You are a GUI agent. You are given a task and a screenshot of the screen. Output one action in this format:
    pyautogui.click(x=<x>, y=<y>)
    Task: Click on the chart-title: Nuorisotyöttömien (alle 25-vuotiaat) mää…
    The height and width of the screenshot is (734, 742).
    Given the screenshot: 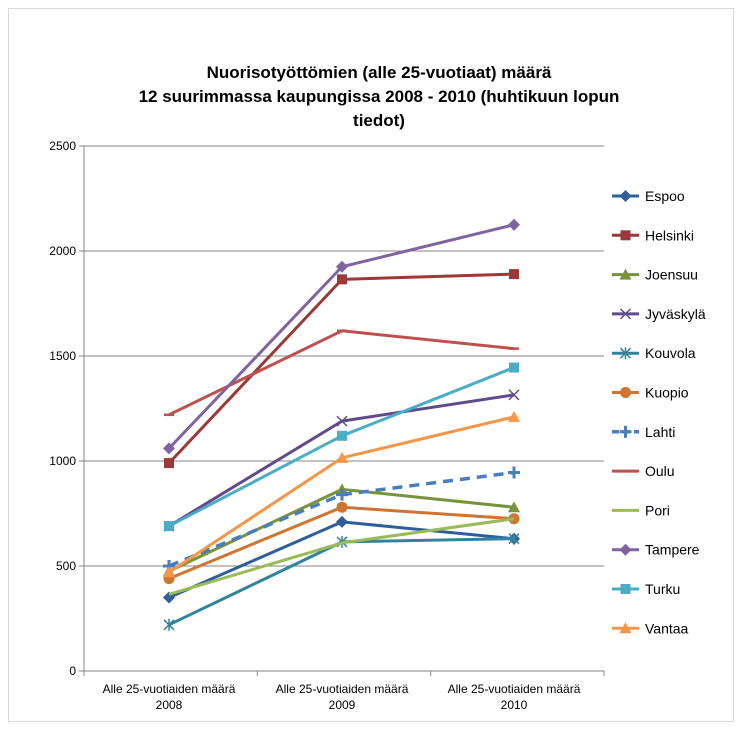 What is the action you would take?
    pyautogui.click(x=379, y=96)
    